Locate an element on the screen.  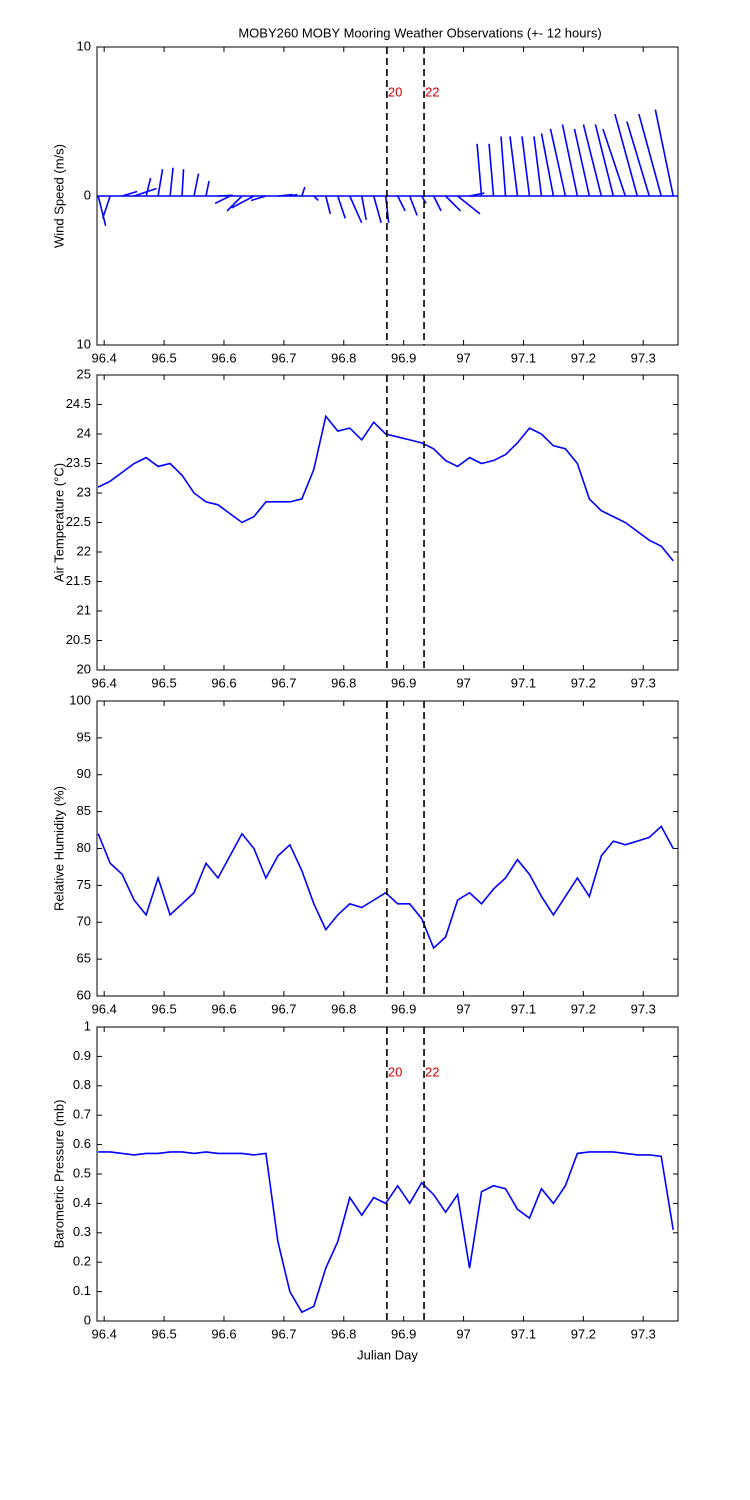
y-tick-label: 10 is located at coordinates (84, 45).